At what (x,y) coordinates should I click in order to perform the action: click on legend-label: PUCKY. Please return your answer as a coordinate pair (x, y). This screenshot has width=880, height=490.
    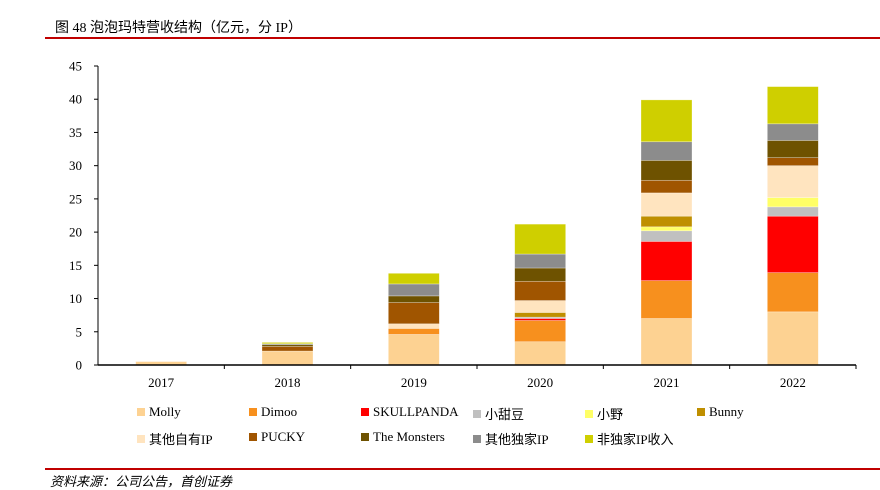
    Looking at the image, I should click on (283, 436).